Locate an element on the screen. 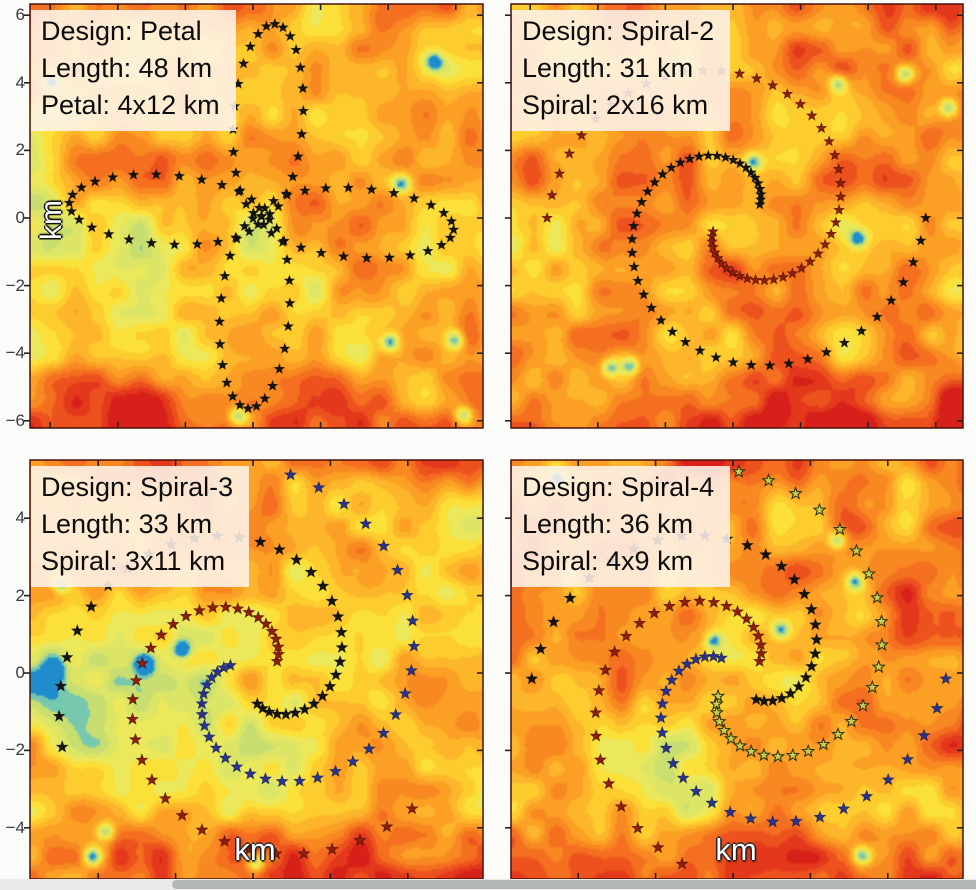  y-tick-label: −6 is located at coordinates (15, 420).